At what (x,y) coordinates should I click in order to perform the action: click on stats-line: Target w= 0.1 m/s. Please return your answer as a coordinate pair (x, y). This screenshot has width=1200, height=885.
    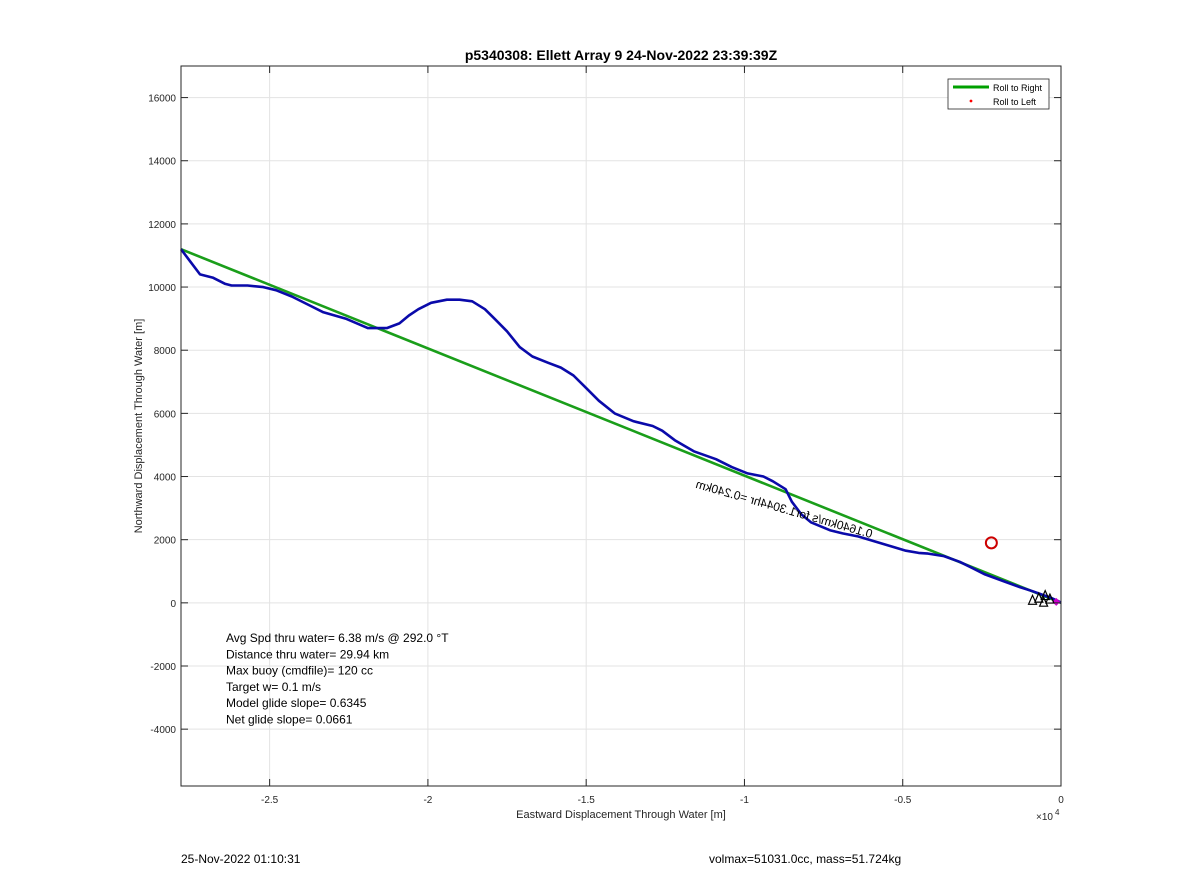
    Looking at the image, I should click on (273, 687).